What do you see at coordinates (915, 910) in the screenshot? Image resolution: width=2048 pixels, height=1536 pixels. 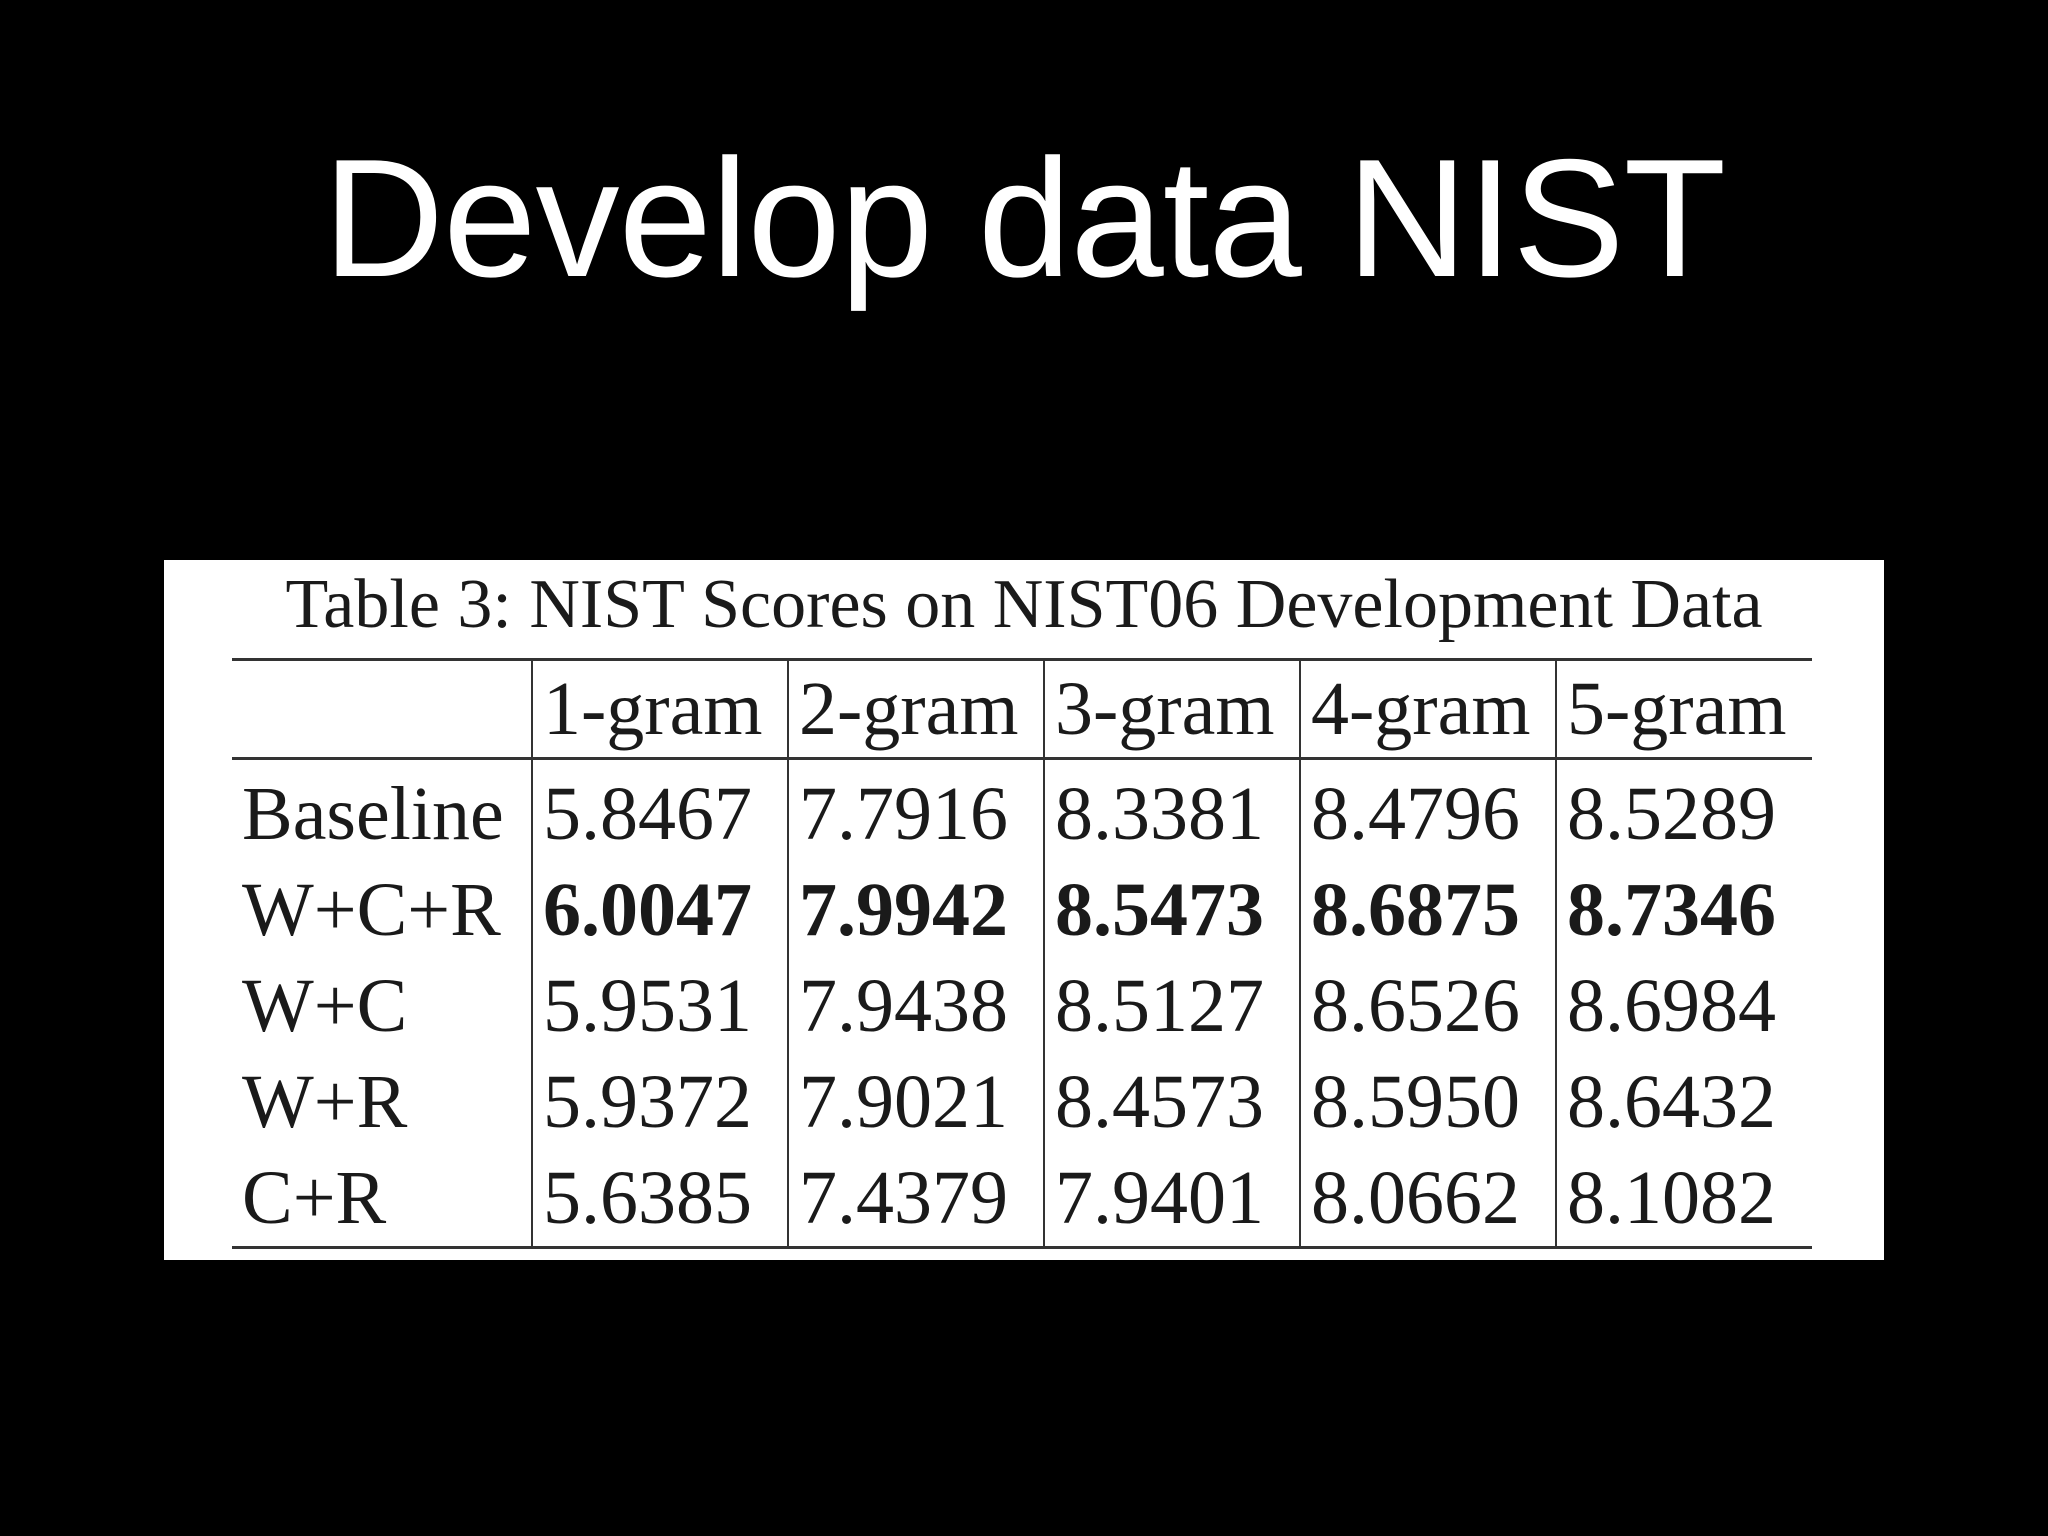 I see `score-cell: 7.9942` at bounding box center [915, 910].